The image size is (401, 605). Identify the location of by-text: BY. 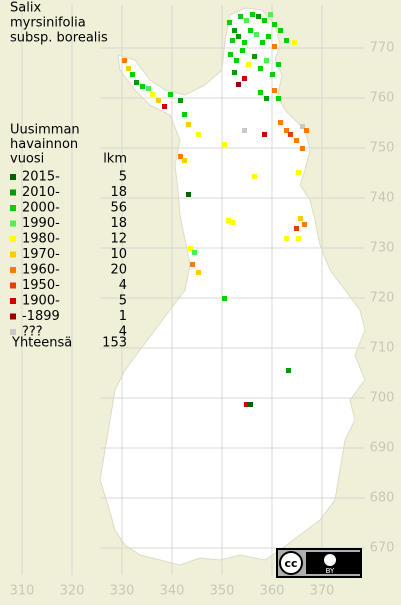
(330, 571).